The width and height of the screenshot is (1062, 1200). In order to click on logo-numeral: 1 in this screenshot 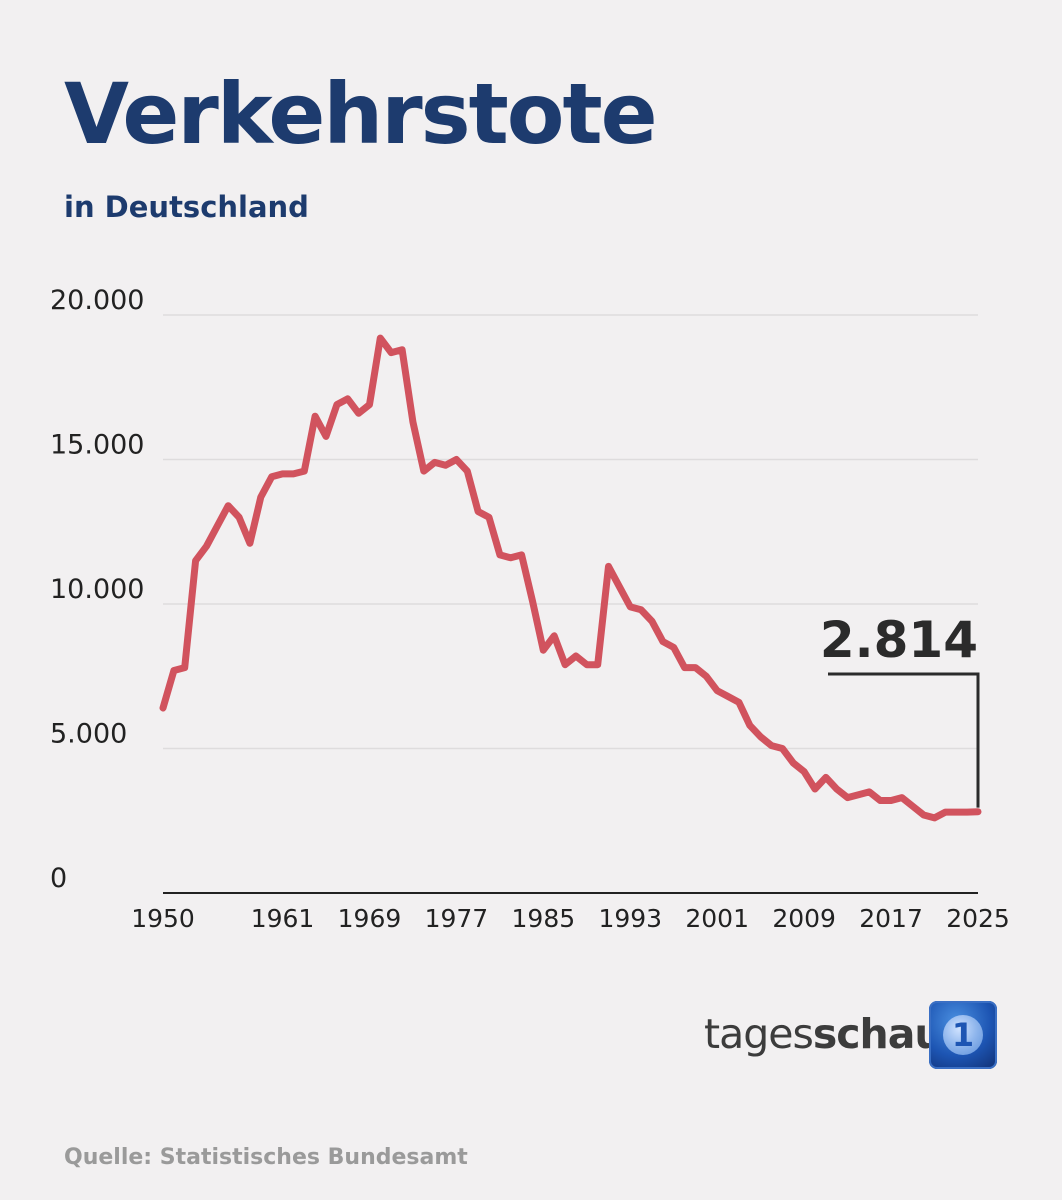, I will do `click(963, 1035)`.